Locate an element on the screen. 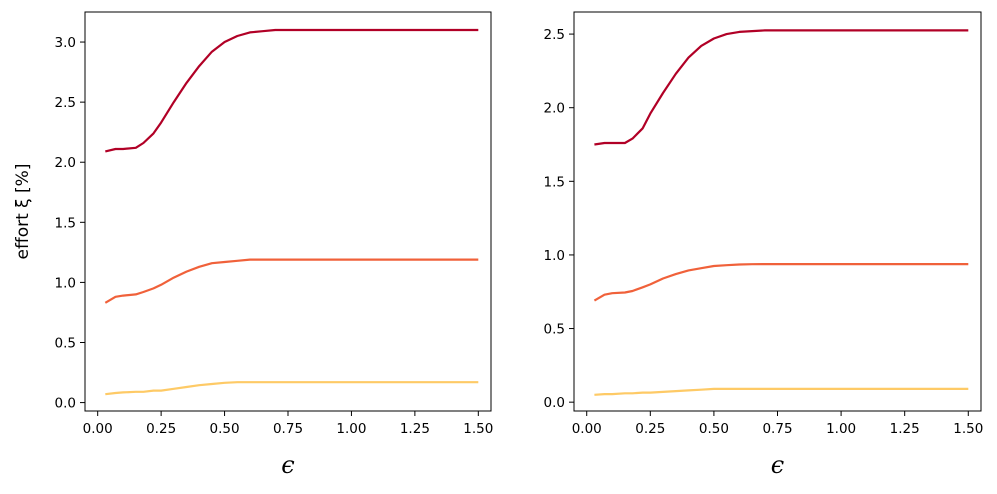 This screenshot has height=494, width=997. y-axis-label: effort ξ [%] is located at coordinates (23, 212).